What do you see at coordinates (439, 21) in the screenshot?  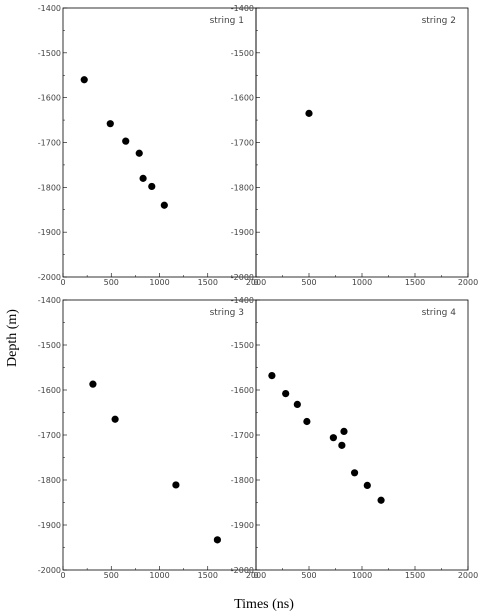 I see `panel-label: string 2` at bounding box center [439, 21].